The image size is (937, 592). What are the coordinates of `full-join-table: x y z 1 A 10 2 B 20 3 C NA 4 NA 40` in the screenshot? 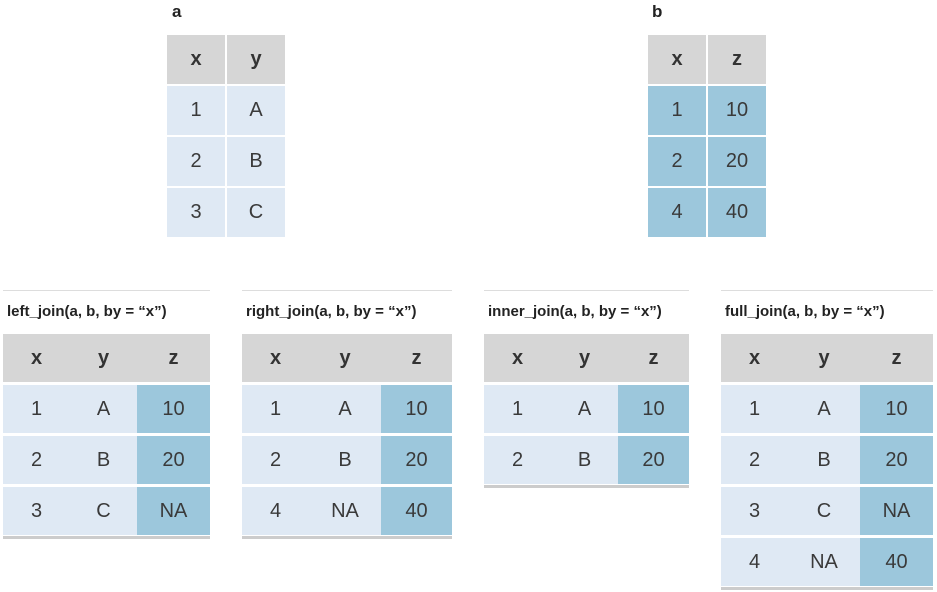 It's located at (827, 460).